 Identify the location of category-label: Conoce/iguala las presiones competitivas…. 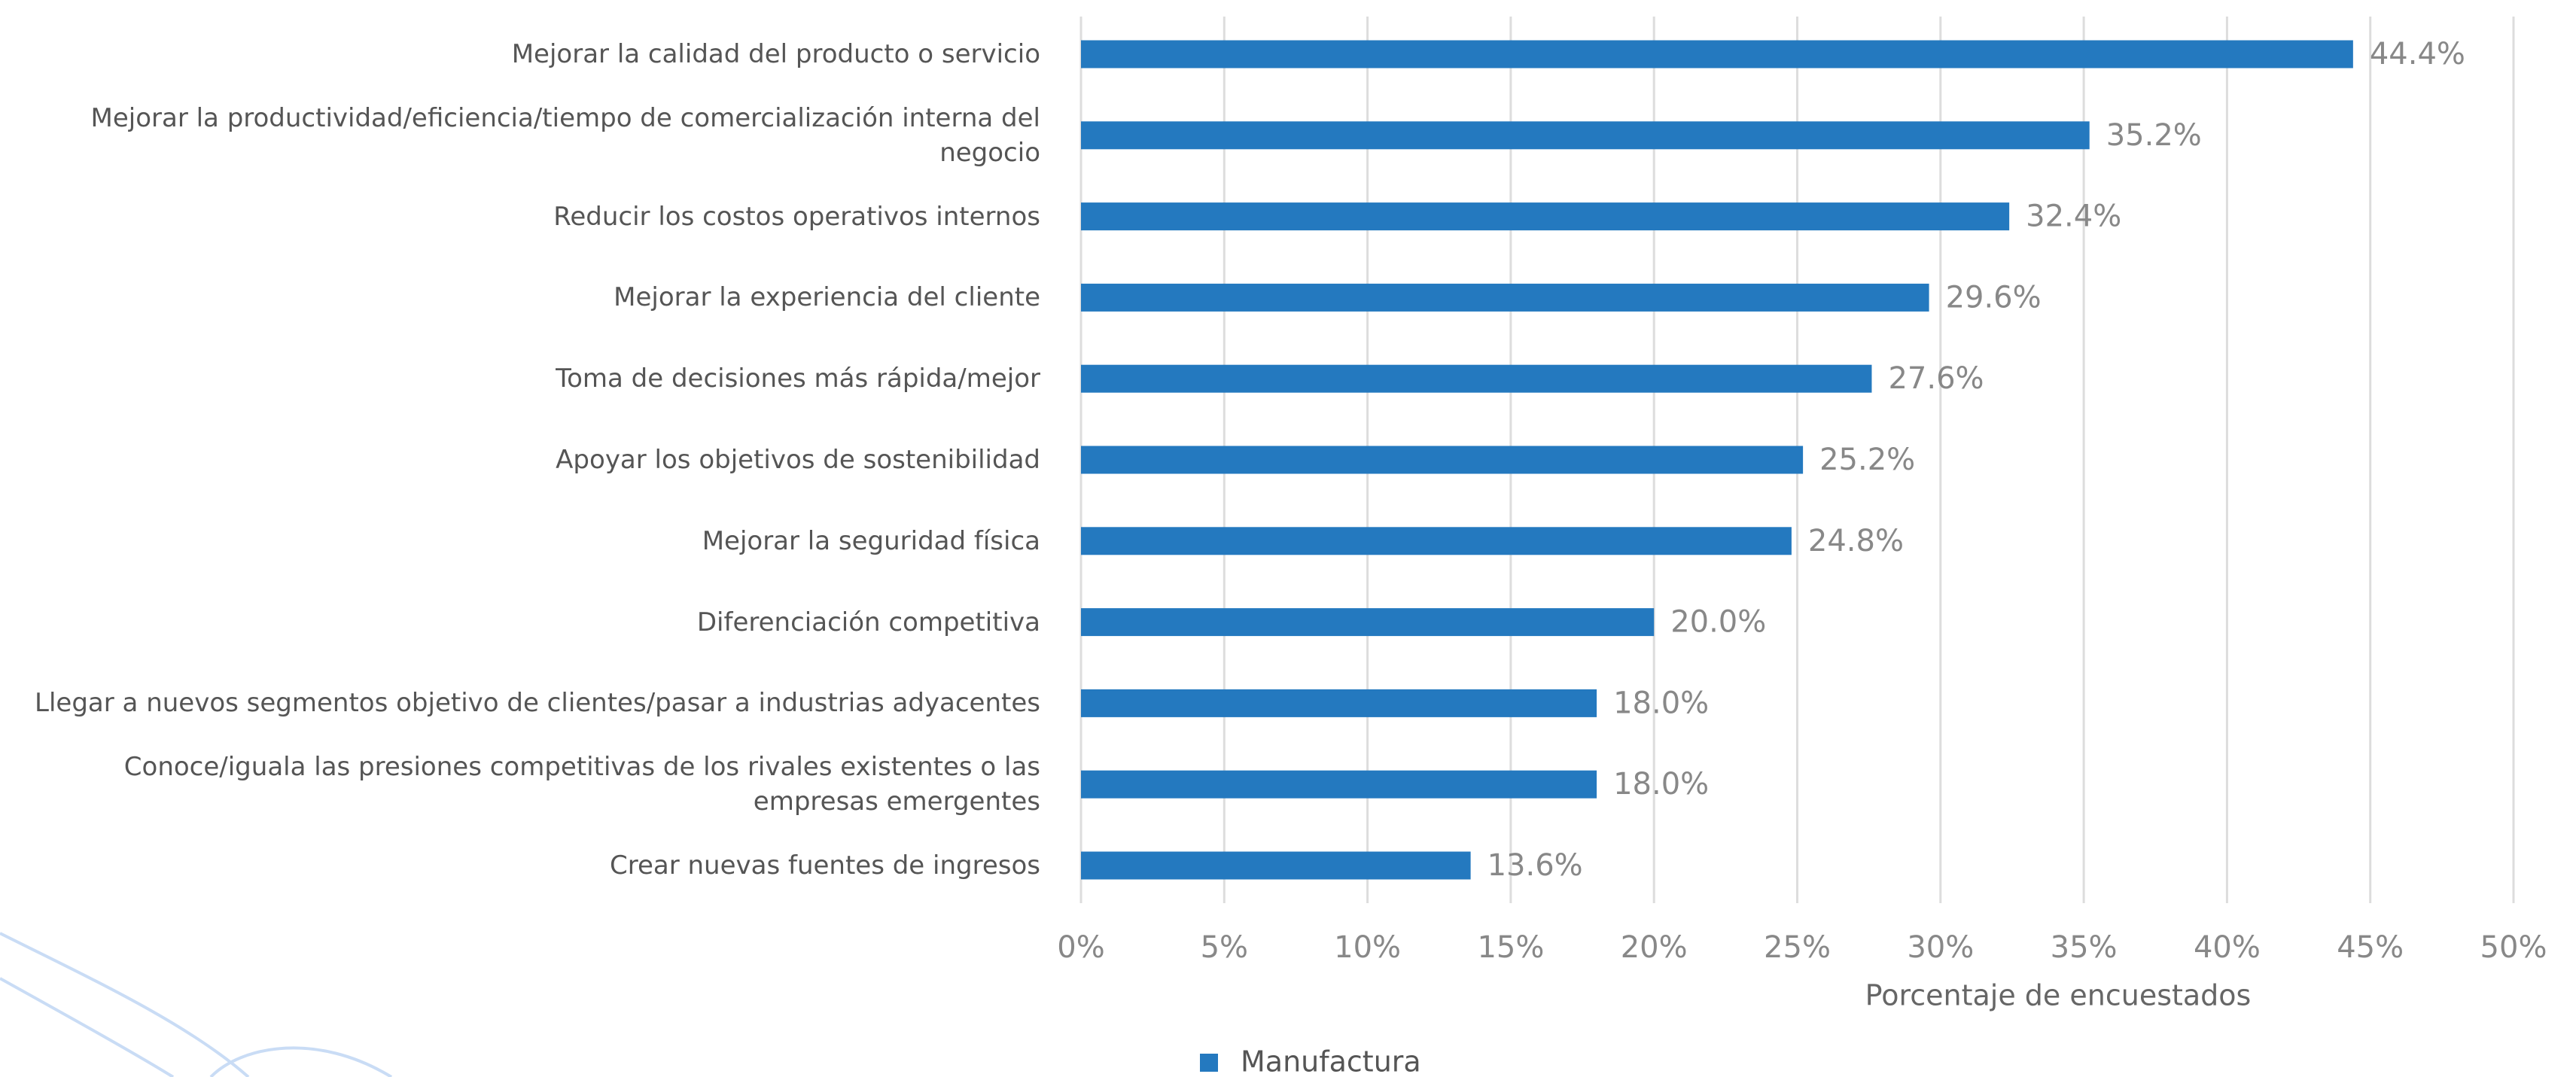
(582, 784).